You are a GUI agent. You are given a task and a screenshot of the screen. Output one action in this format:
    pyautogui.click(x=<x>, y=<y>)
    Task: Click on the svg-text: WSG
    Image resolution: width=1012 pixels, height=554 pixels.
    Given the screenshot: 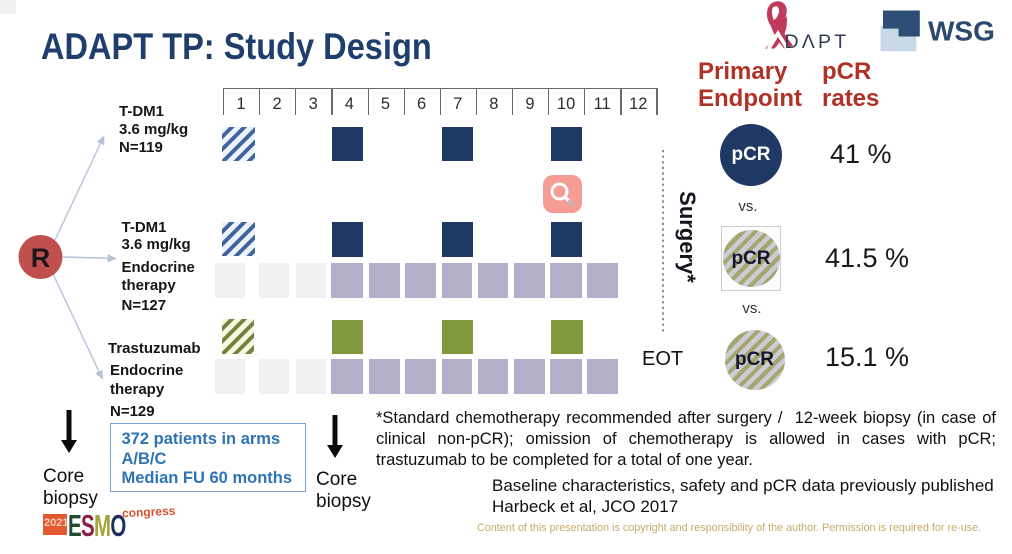 What is the action you would take?
    pyautogui.click(x=961, y=31)
    